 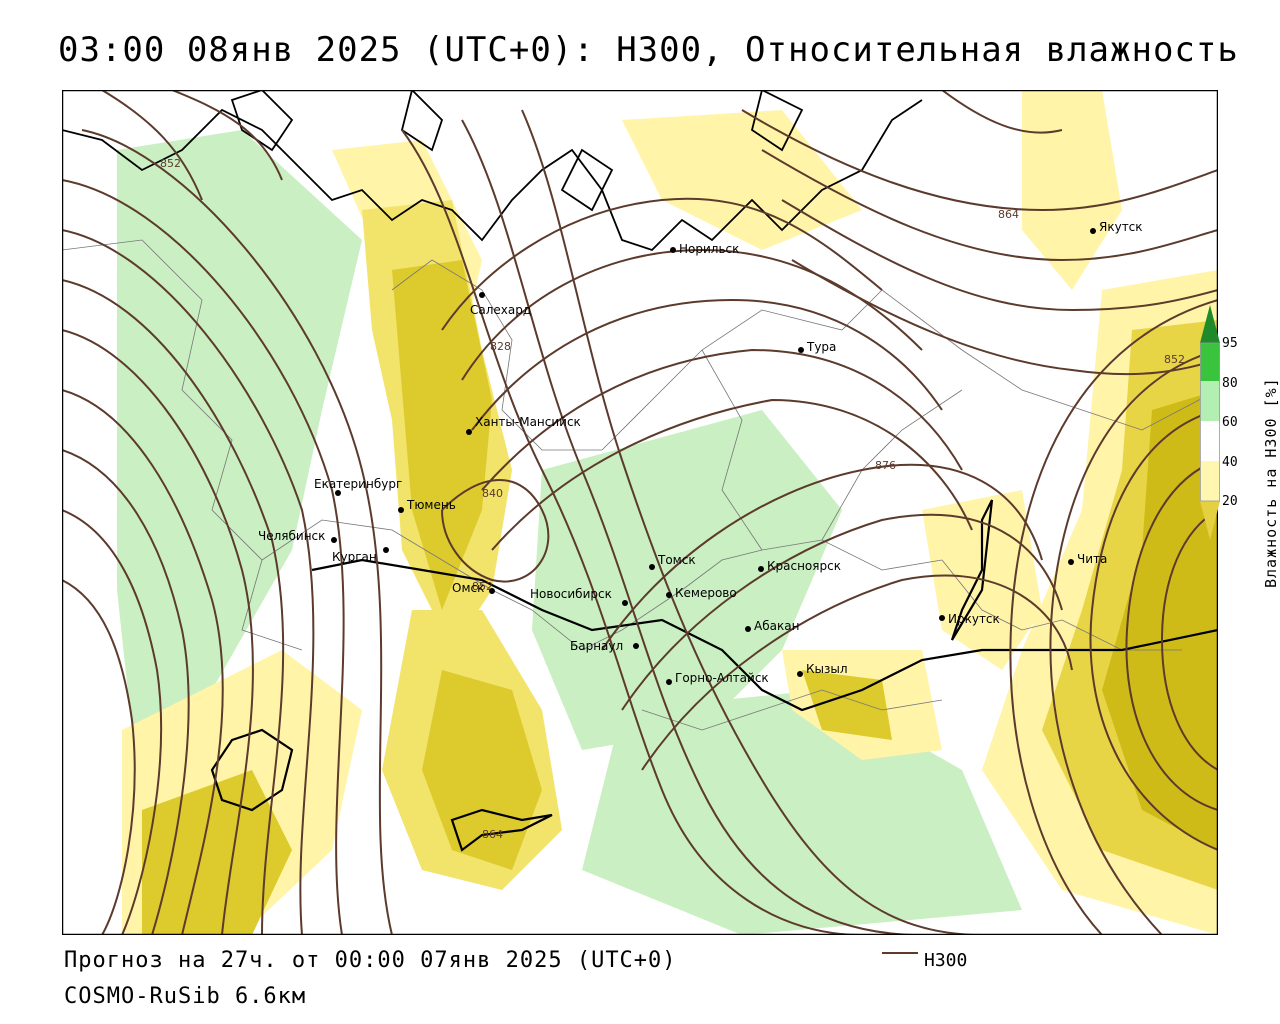 I want to click on city-label: Красноярск, so click(x=804, y=566).